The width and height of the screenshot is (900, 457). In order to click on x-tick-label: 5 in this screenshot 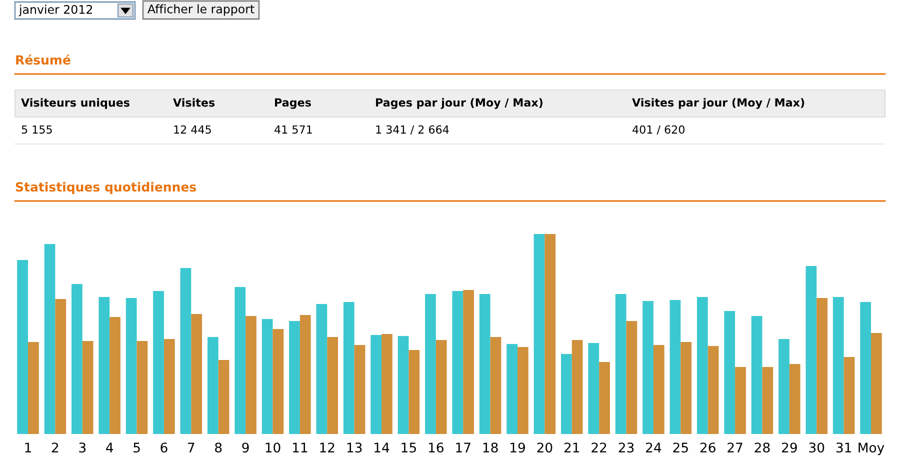, I will do `click(137, 447)`.